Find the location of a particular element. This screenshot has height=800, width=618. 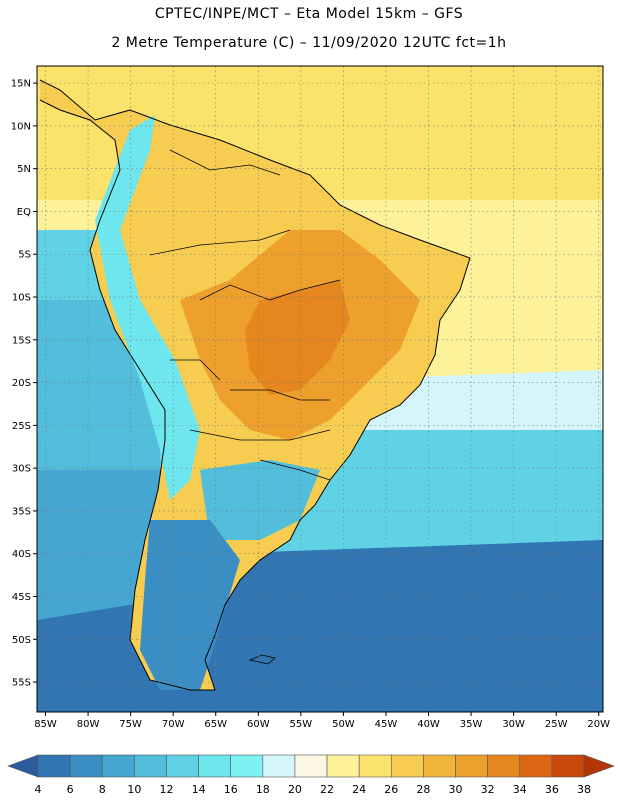

lon-tick-label: 80W is located at coordinates (88, 724).